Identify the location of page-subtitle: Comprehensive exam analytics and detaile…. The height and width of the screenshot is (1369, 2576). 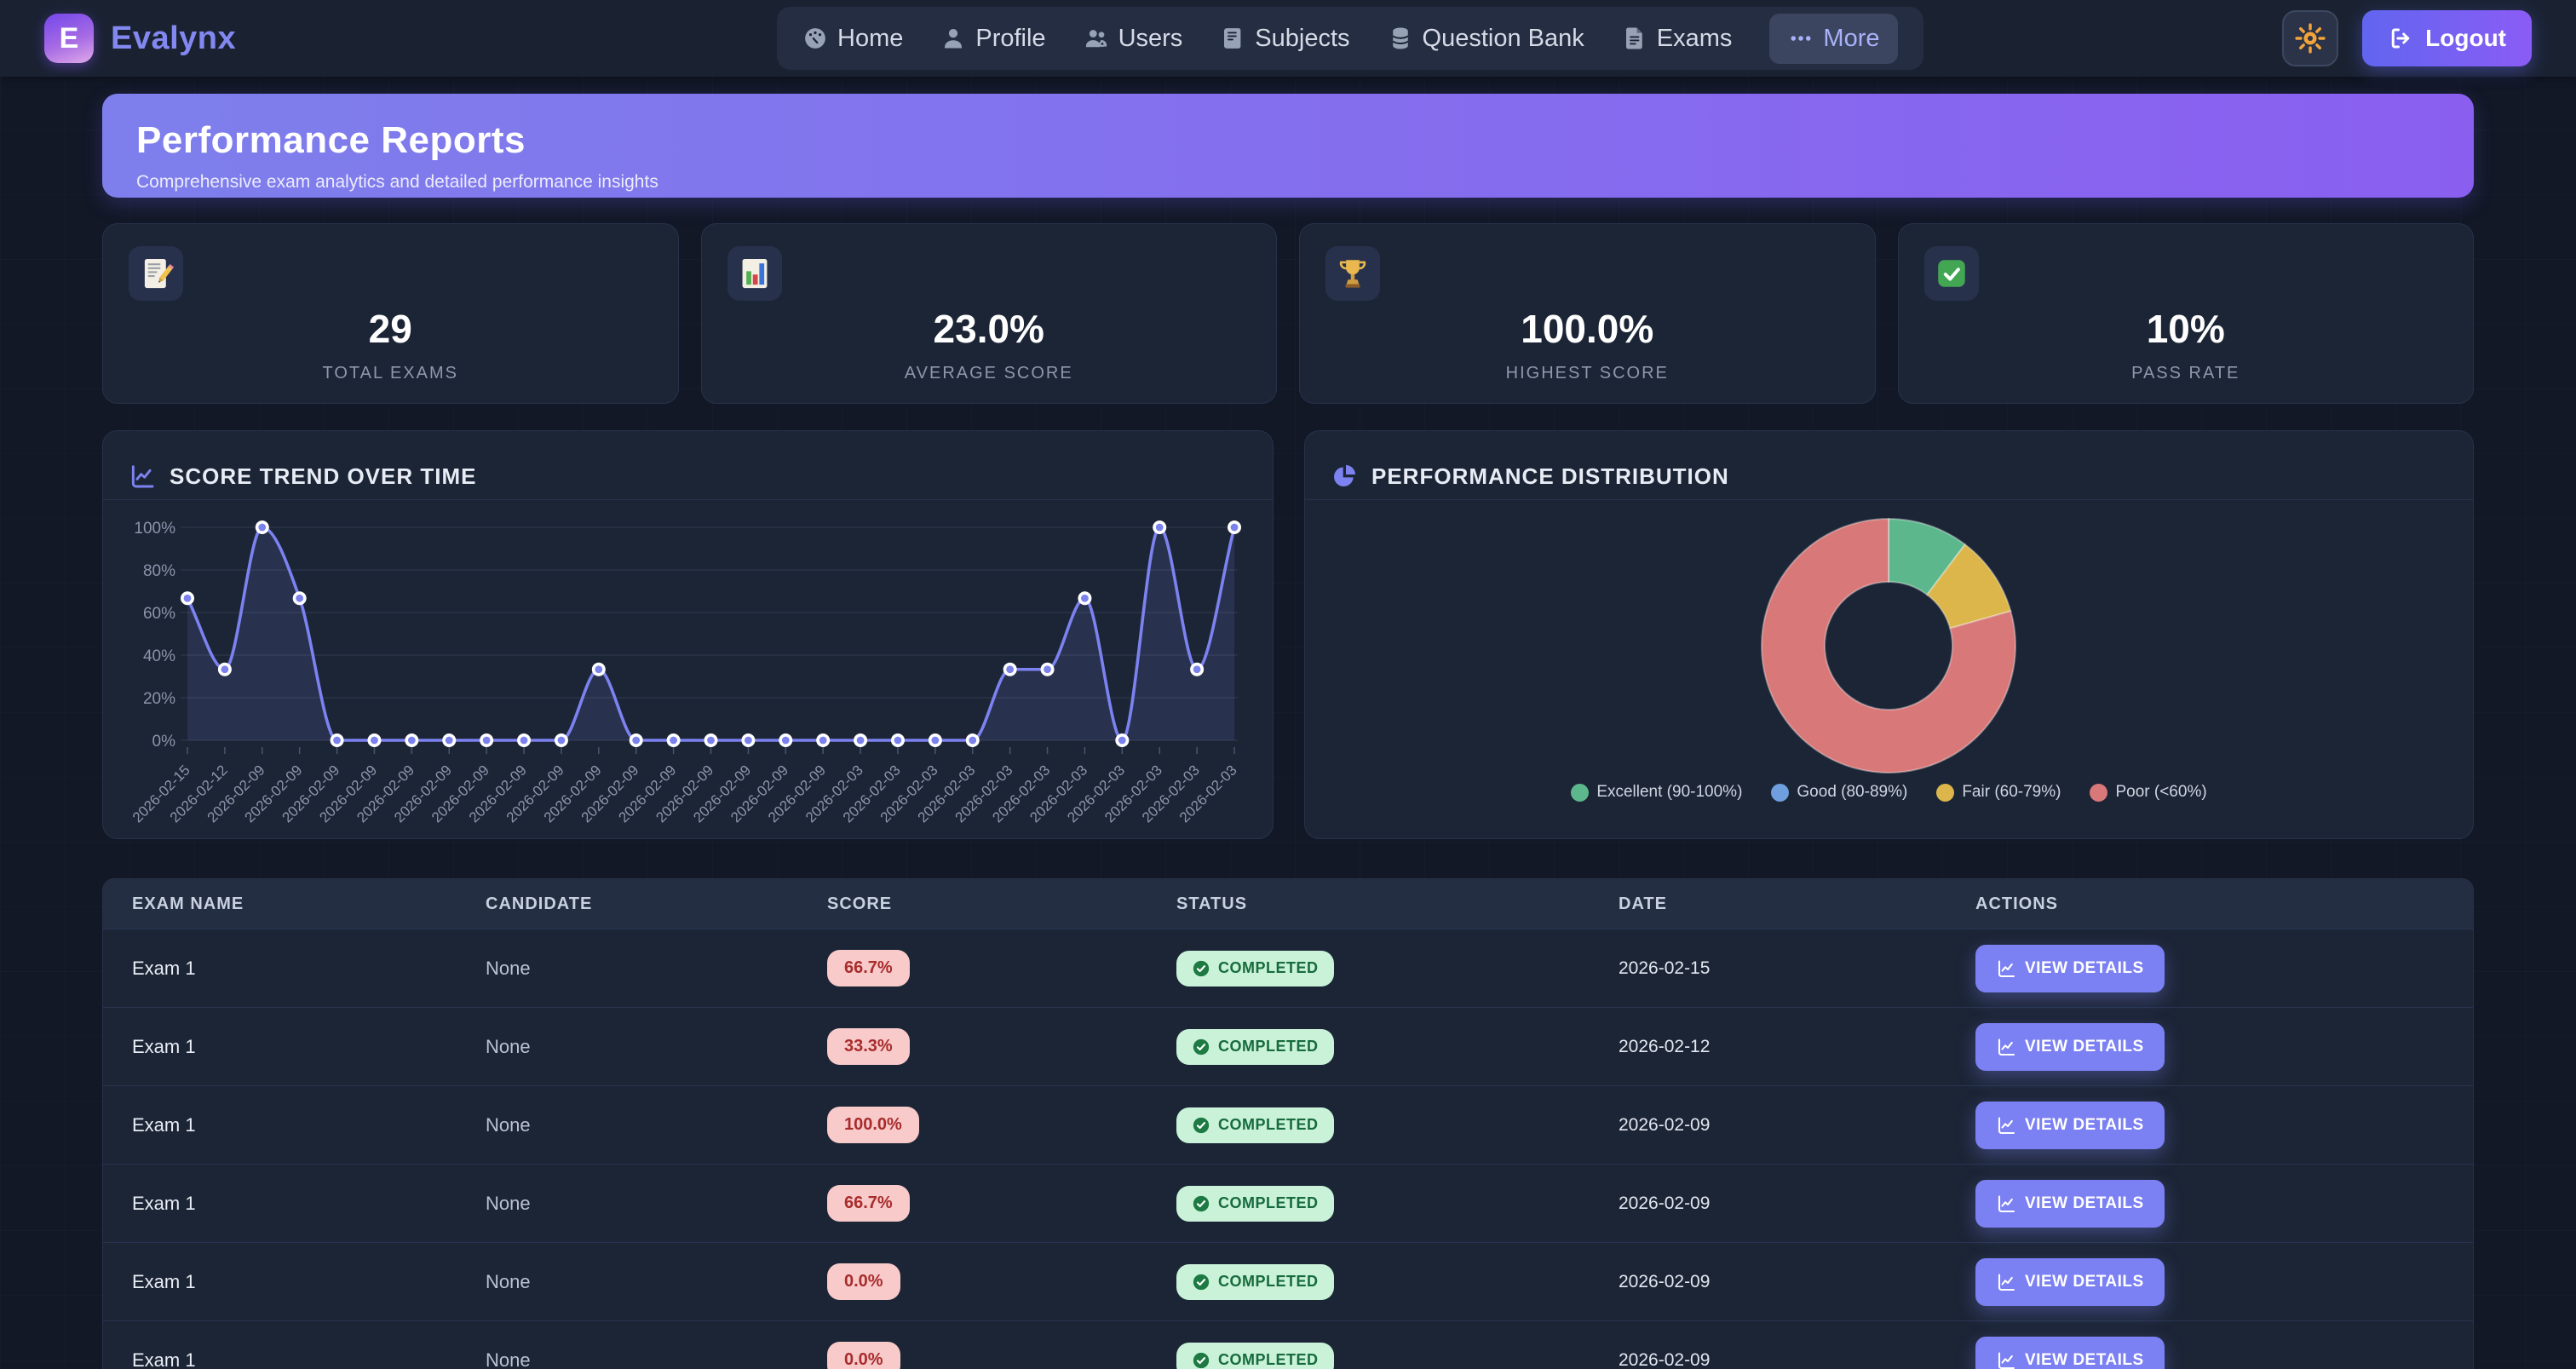
(397, 182).